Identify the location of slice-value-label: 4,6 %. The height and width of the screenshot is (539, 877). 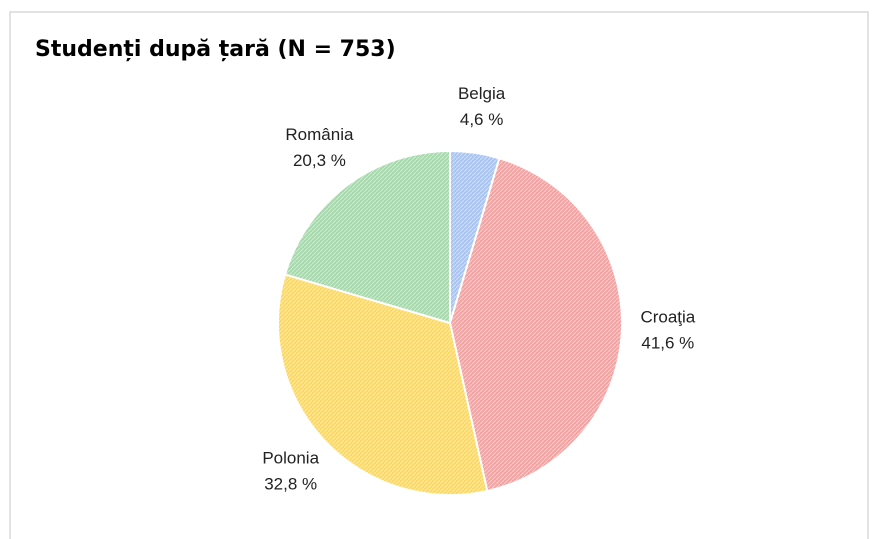
(481, 119).